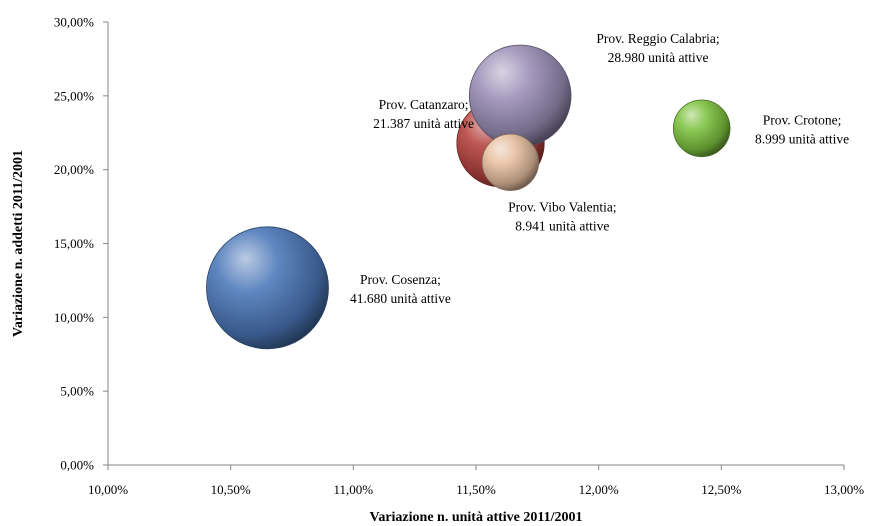 The image size is (870, 526). I want to click on y-tick-label: 20,00%, so click(74, 169).